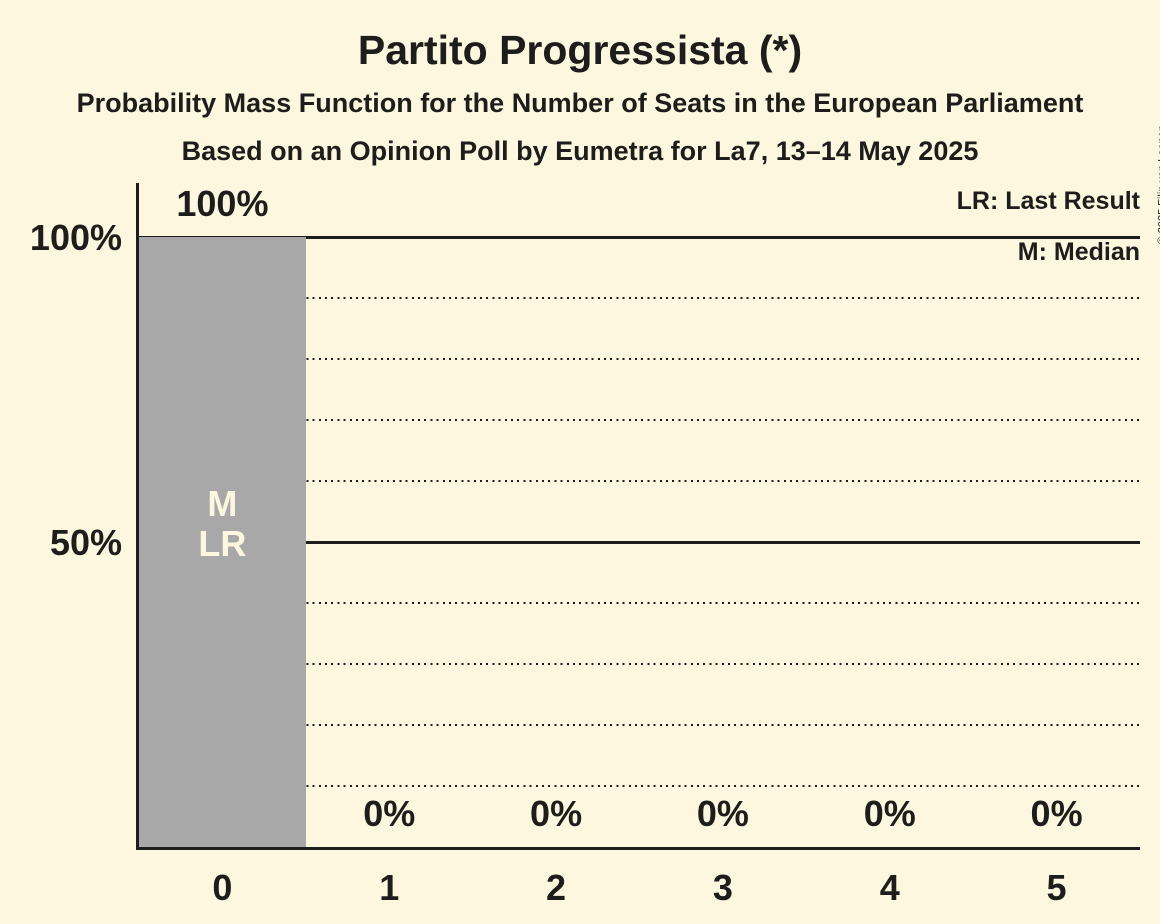  Describe the element at coordinates (1056, 887) in the screenshot. I see `x-tick-label-5: 5` at that location.